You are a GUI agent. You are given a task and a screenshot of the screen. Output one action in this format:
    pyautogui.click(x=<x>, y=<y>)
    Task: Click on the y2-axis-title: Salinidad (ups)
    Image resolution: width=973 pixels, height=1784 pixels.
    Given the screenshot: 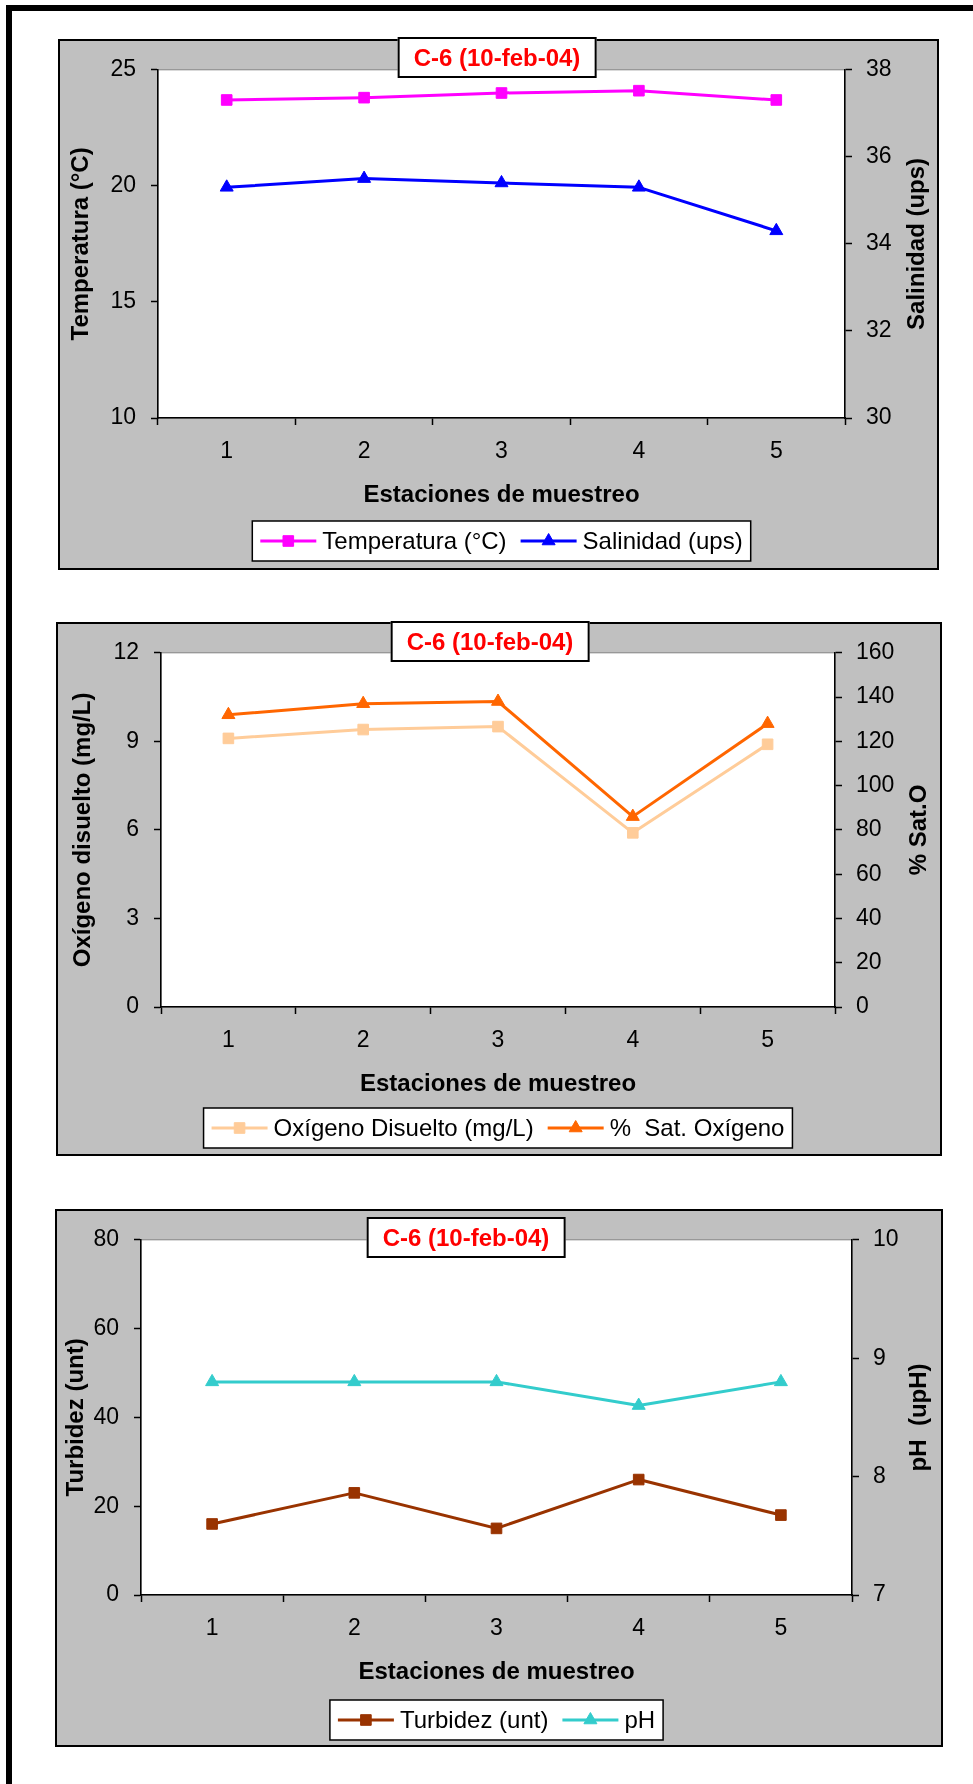 What is the action you would take?
    pyautogui.click(x=915, y=243)
    